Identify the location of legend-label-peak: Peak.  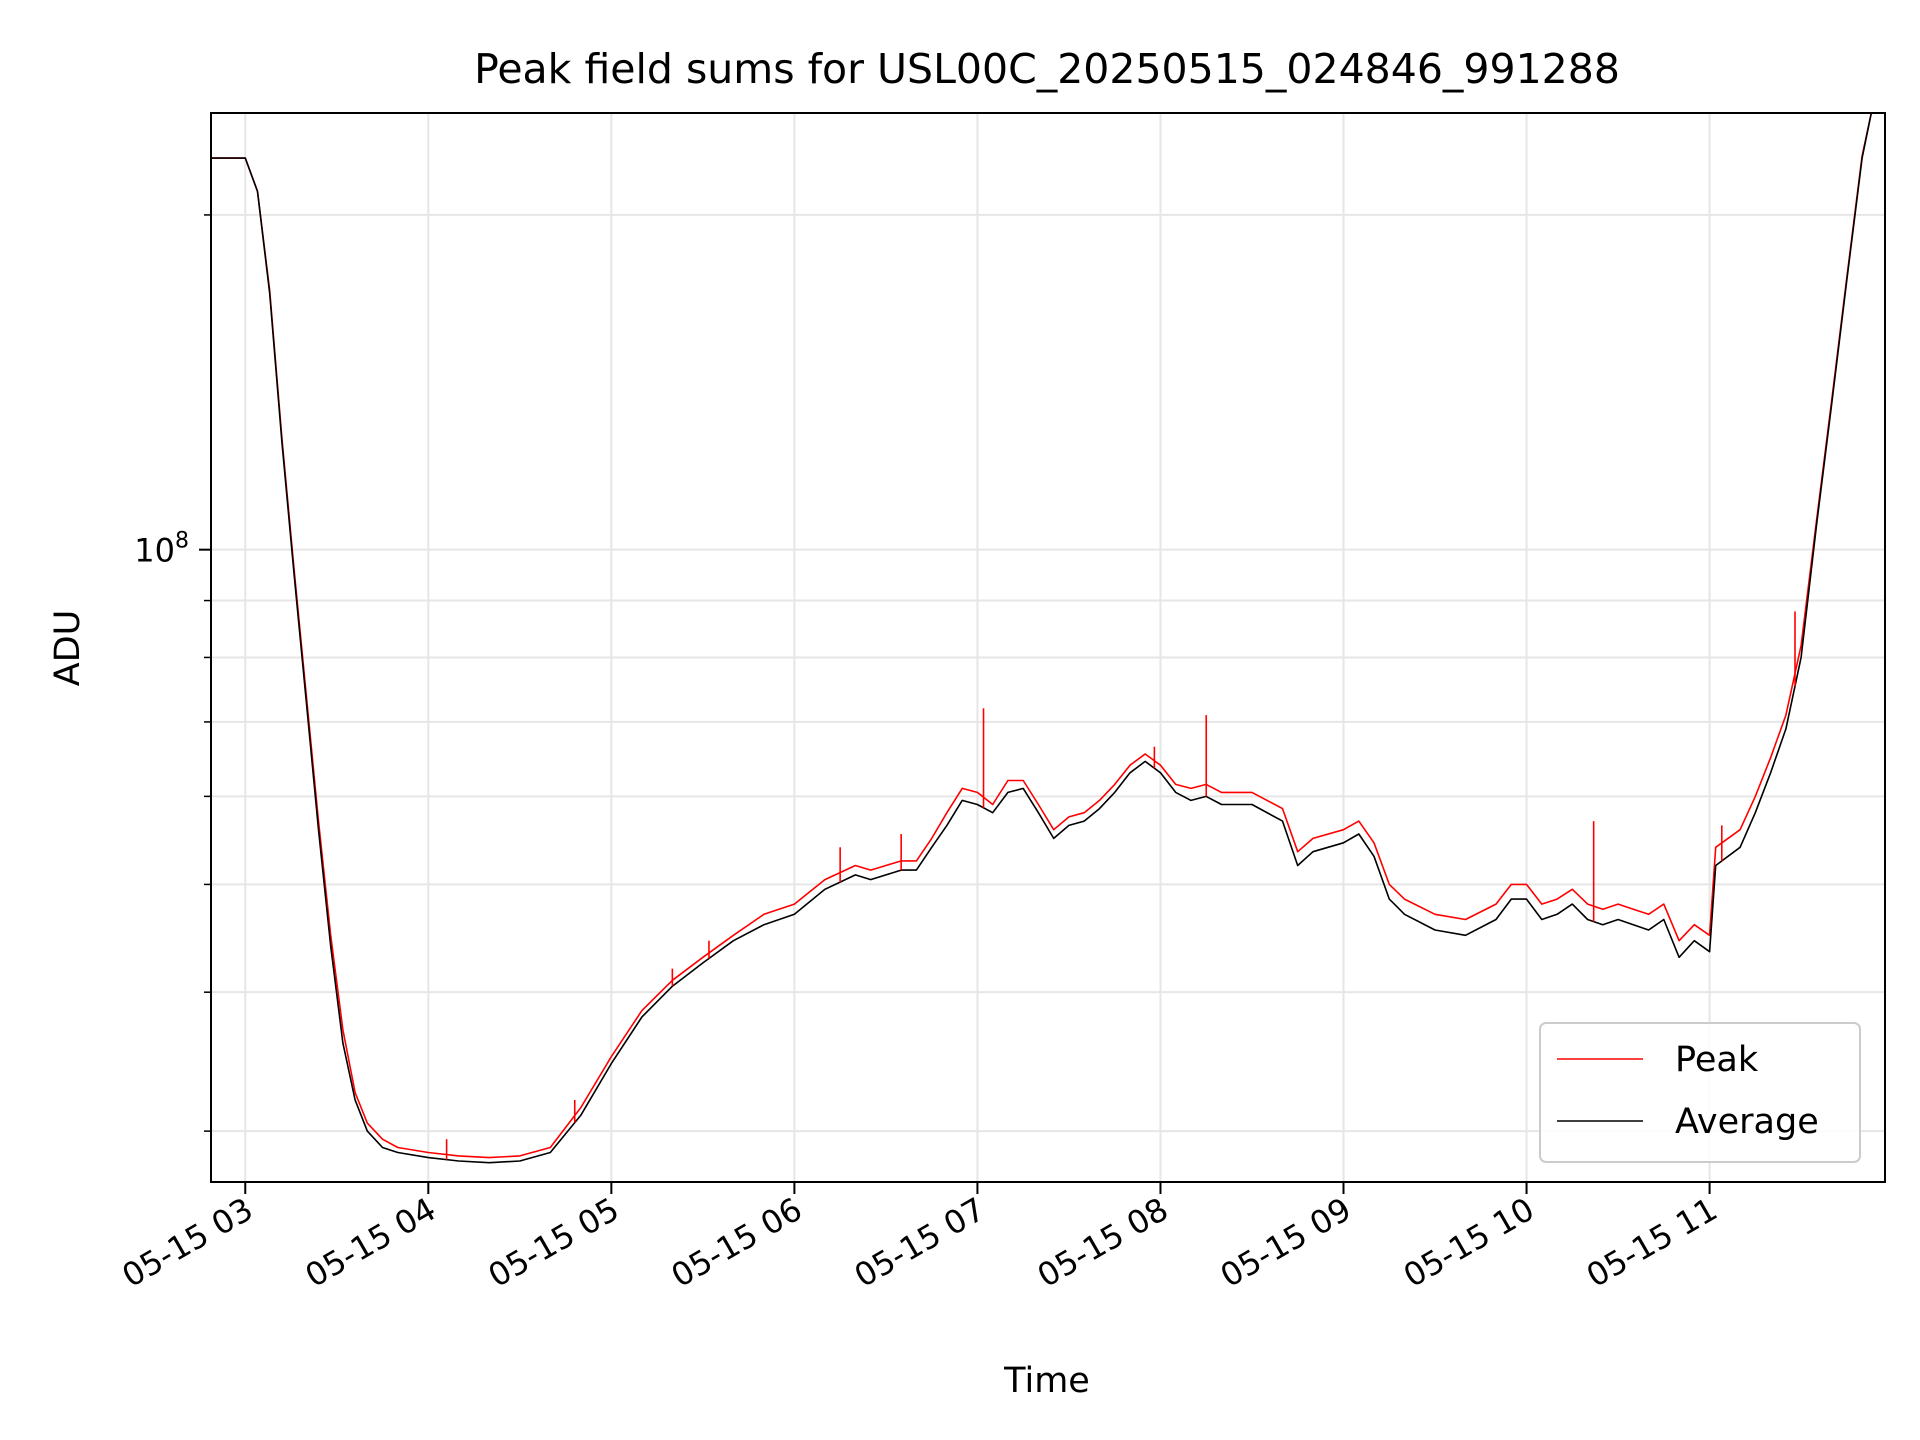
(1717, 1060).